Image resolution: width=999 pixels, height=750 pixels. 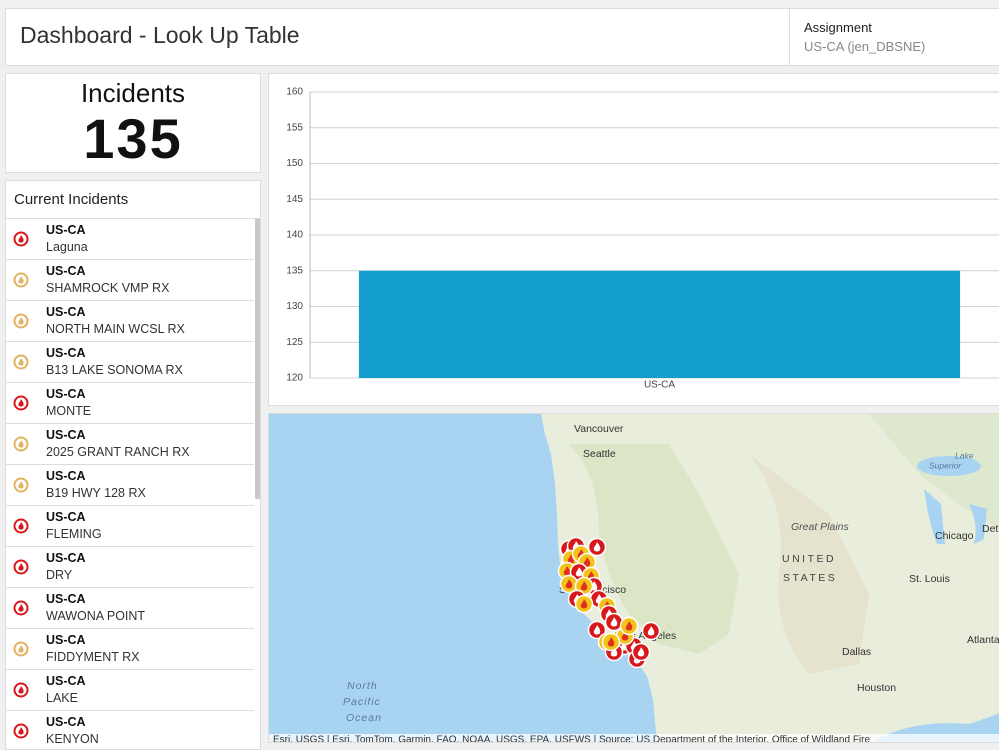 What do you see at coordinates (609, 602) in the screenshot?
I see `fire-markers` at bounding box center [609, 602].